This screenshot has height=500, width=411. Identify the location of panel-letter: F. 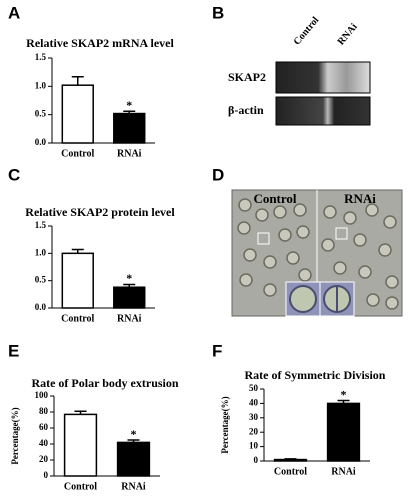
(217, 350).